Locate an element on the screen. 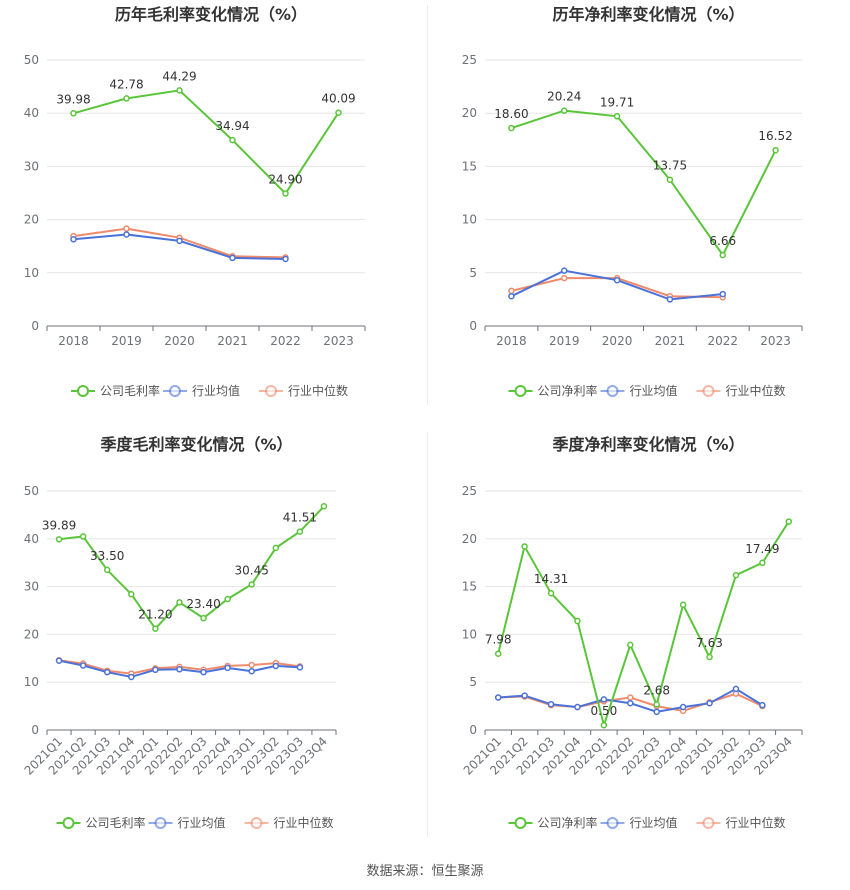 Image resolution: width=850 pixels, height=890 pixels. y-tick-label: 30 is located at coordinates (31, 166).